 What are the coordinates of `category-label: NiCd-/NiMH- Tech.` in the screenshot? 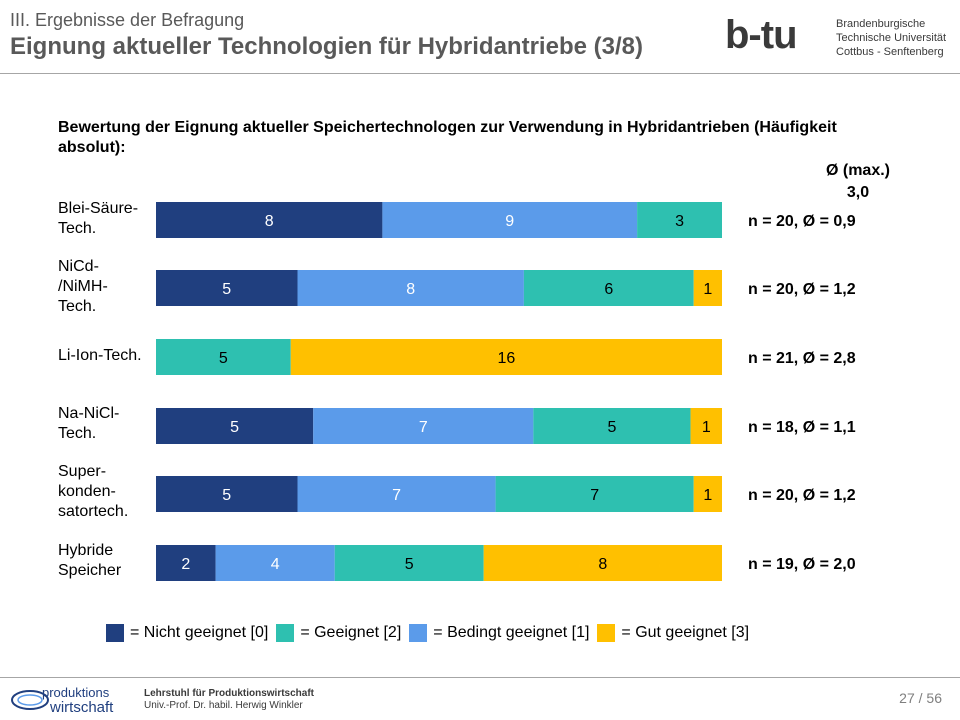 It's located at (83, 286).